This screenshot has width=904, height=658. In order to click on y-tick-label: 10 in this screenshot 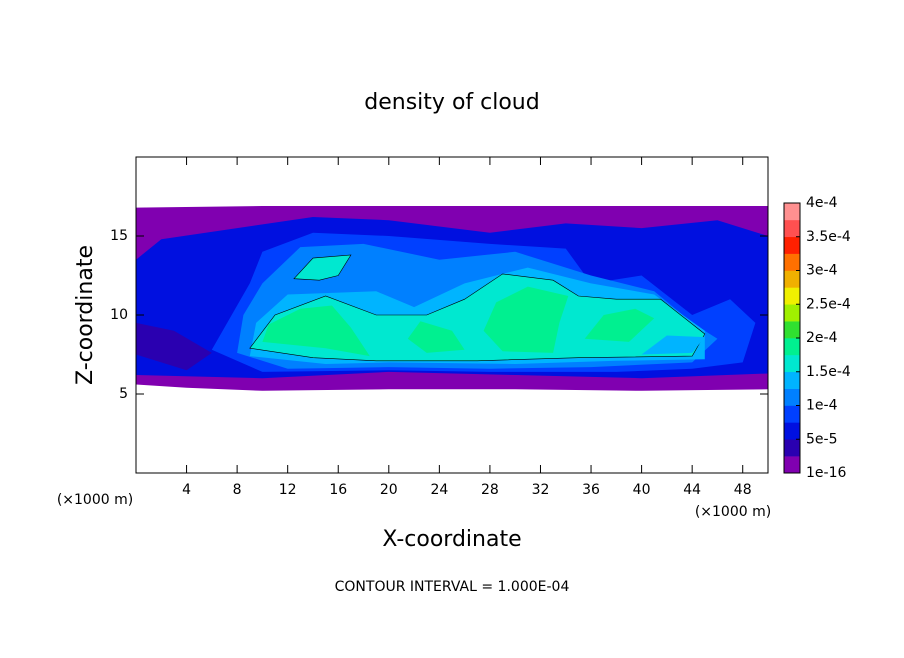, I will do `click(119, 315)`.